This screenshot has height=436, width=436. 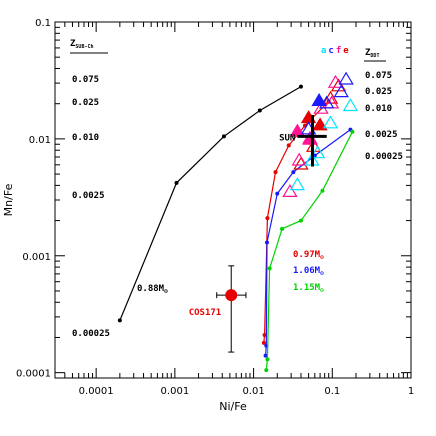 What do you see at coordinates (323, 51) in the screenshot?
I see `model-letter-a: a` at bounding box center [323, 51].